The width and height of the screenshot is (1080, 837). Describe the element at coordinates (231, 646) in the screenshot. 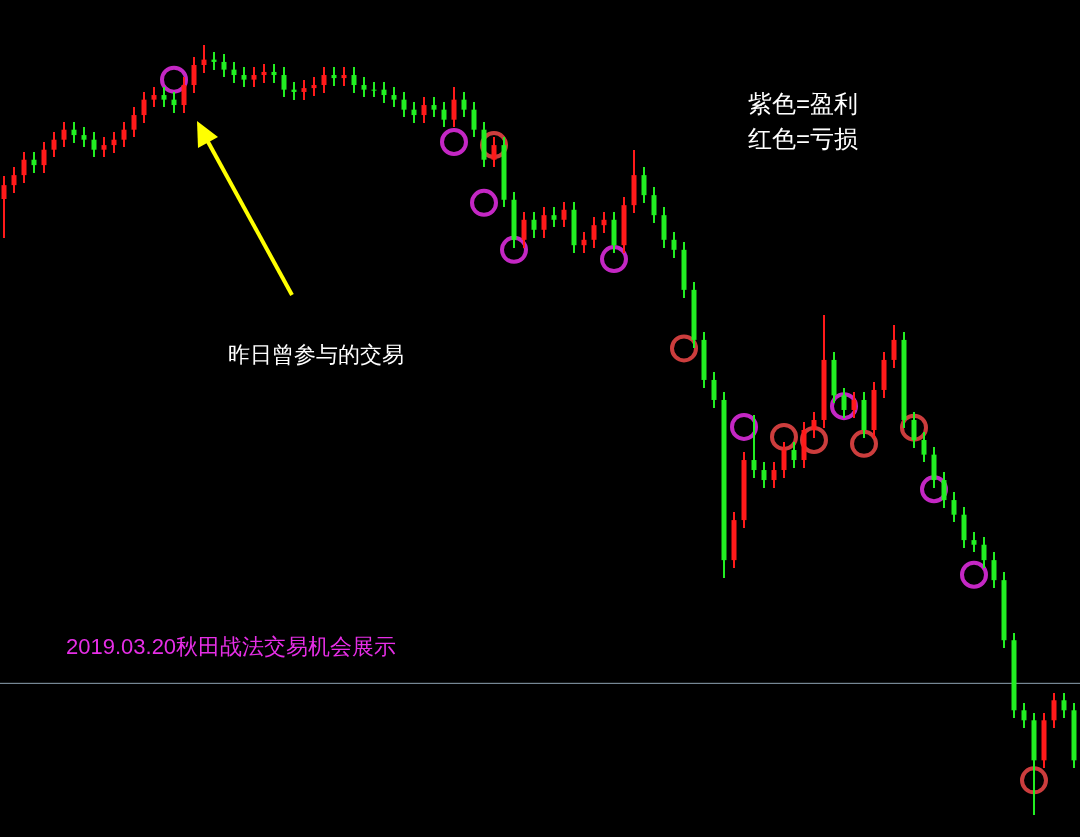

I see `annotation: 2019.03.20秋田战法交易机会展示` at that location.